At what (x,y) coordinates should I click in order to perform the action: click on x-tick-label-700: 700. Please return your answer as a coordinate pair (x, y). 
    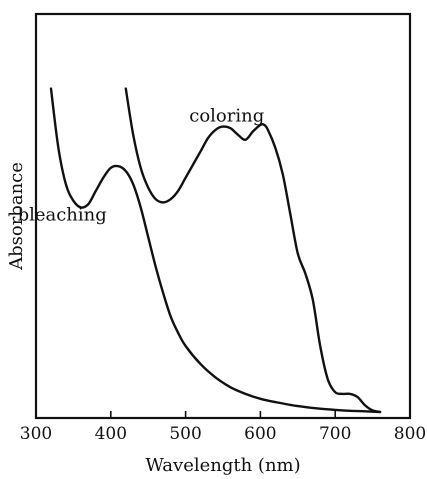
    Looking at the image, I should click on (335, 434).